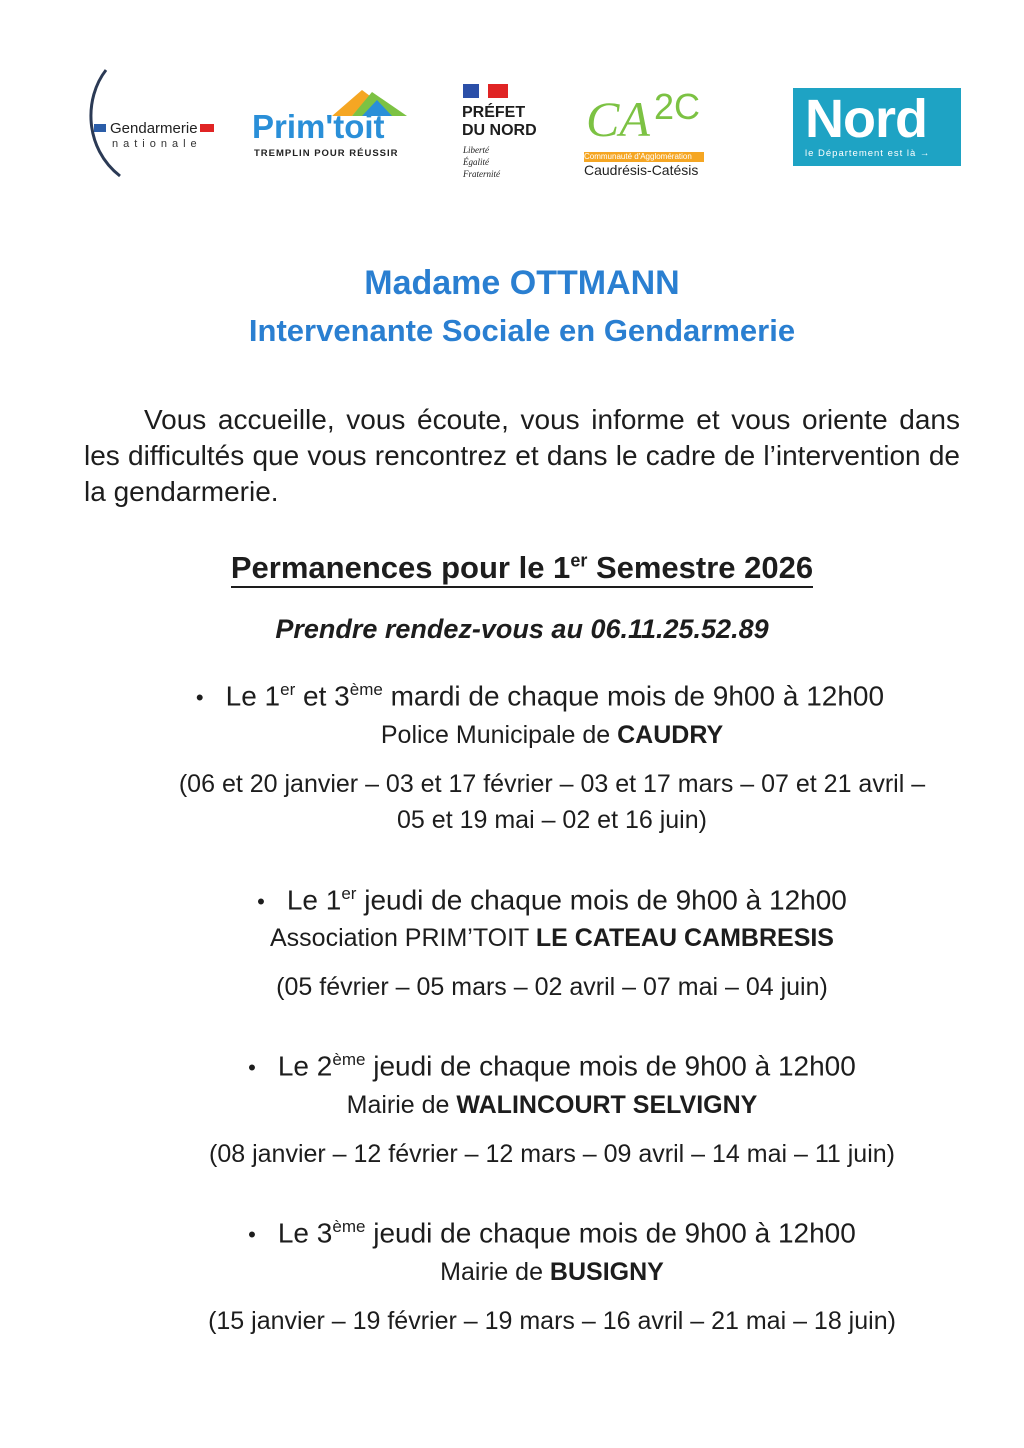 This screenshot has width=1024, height=1448. Describe the element at coordinates (154, 124) in the screenshot. I see `gendarmerie-logo: Gendarmerie nationale` at that location.